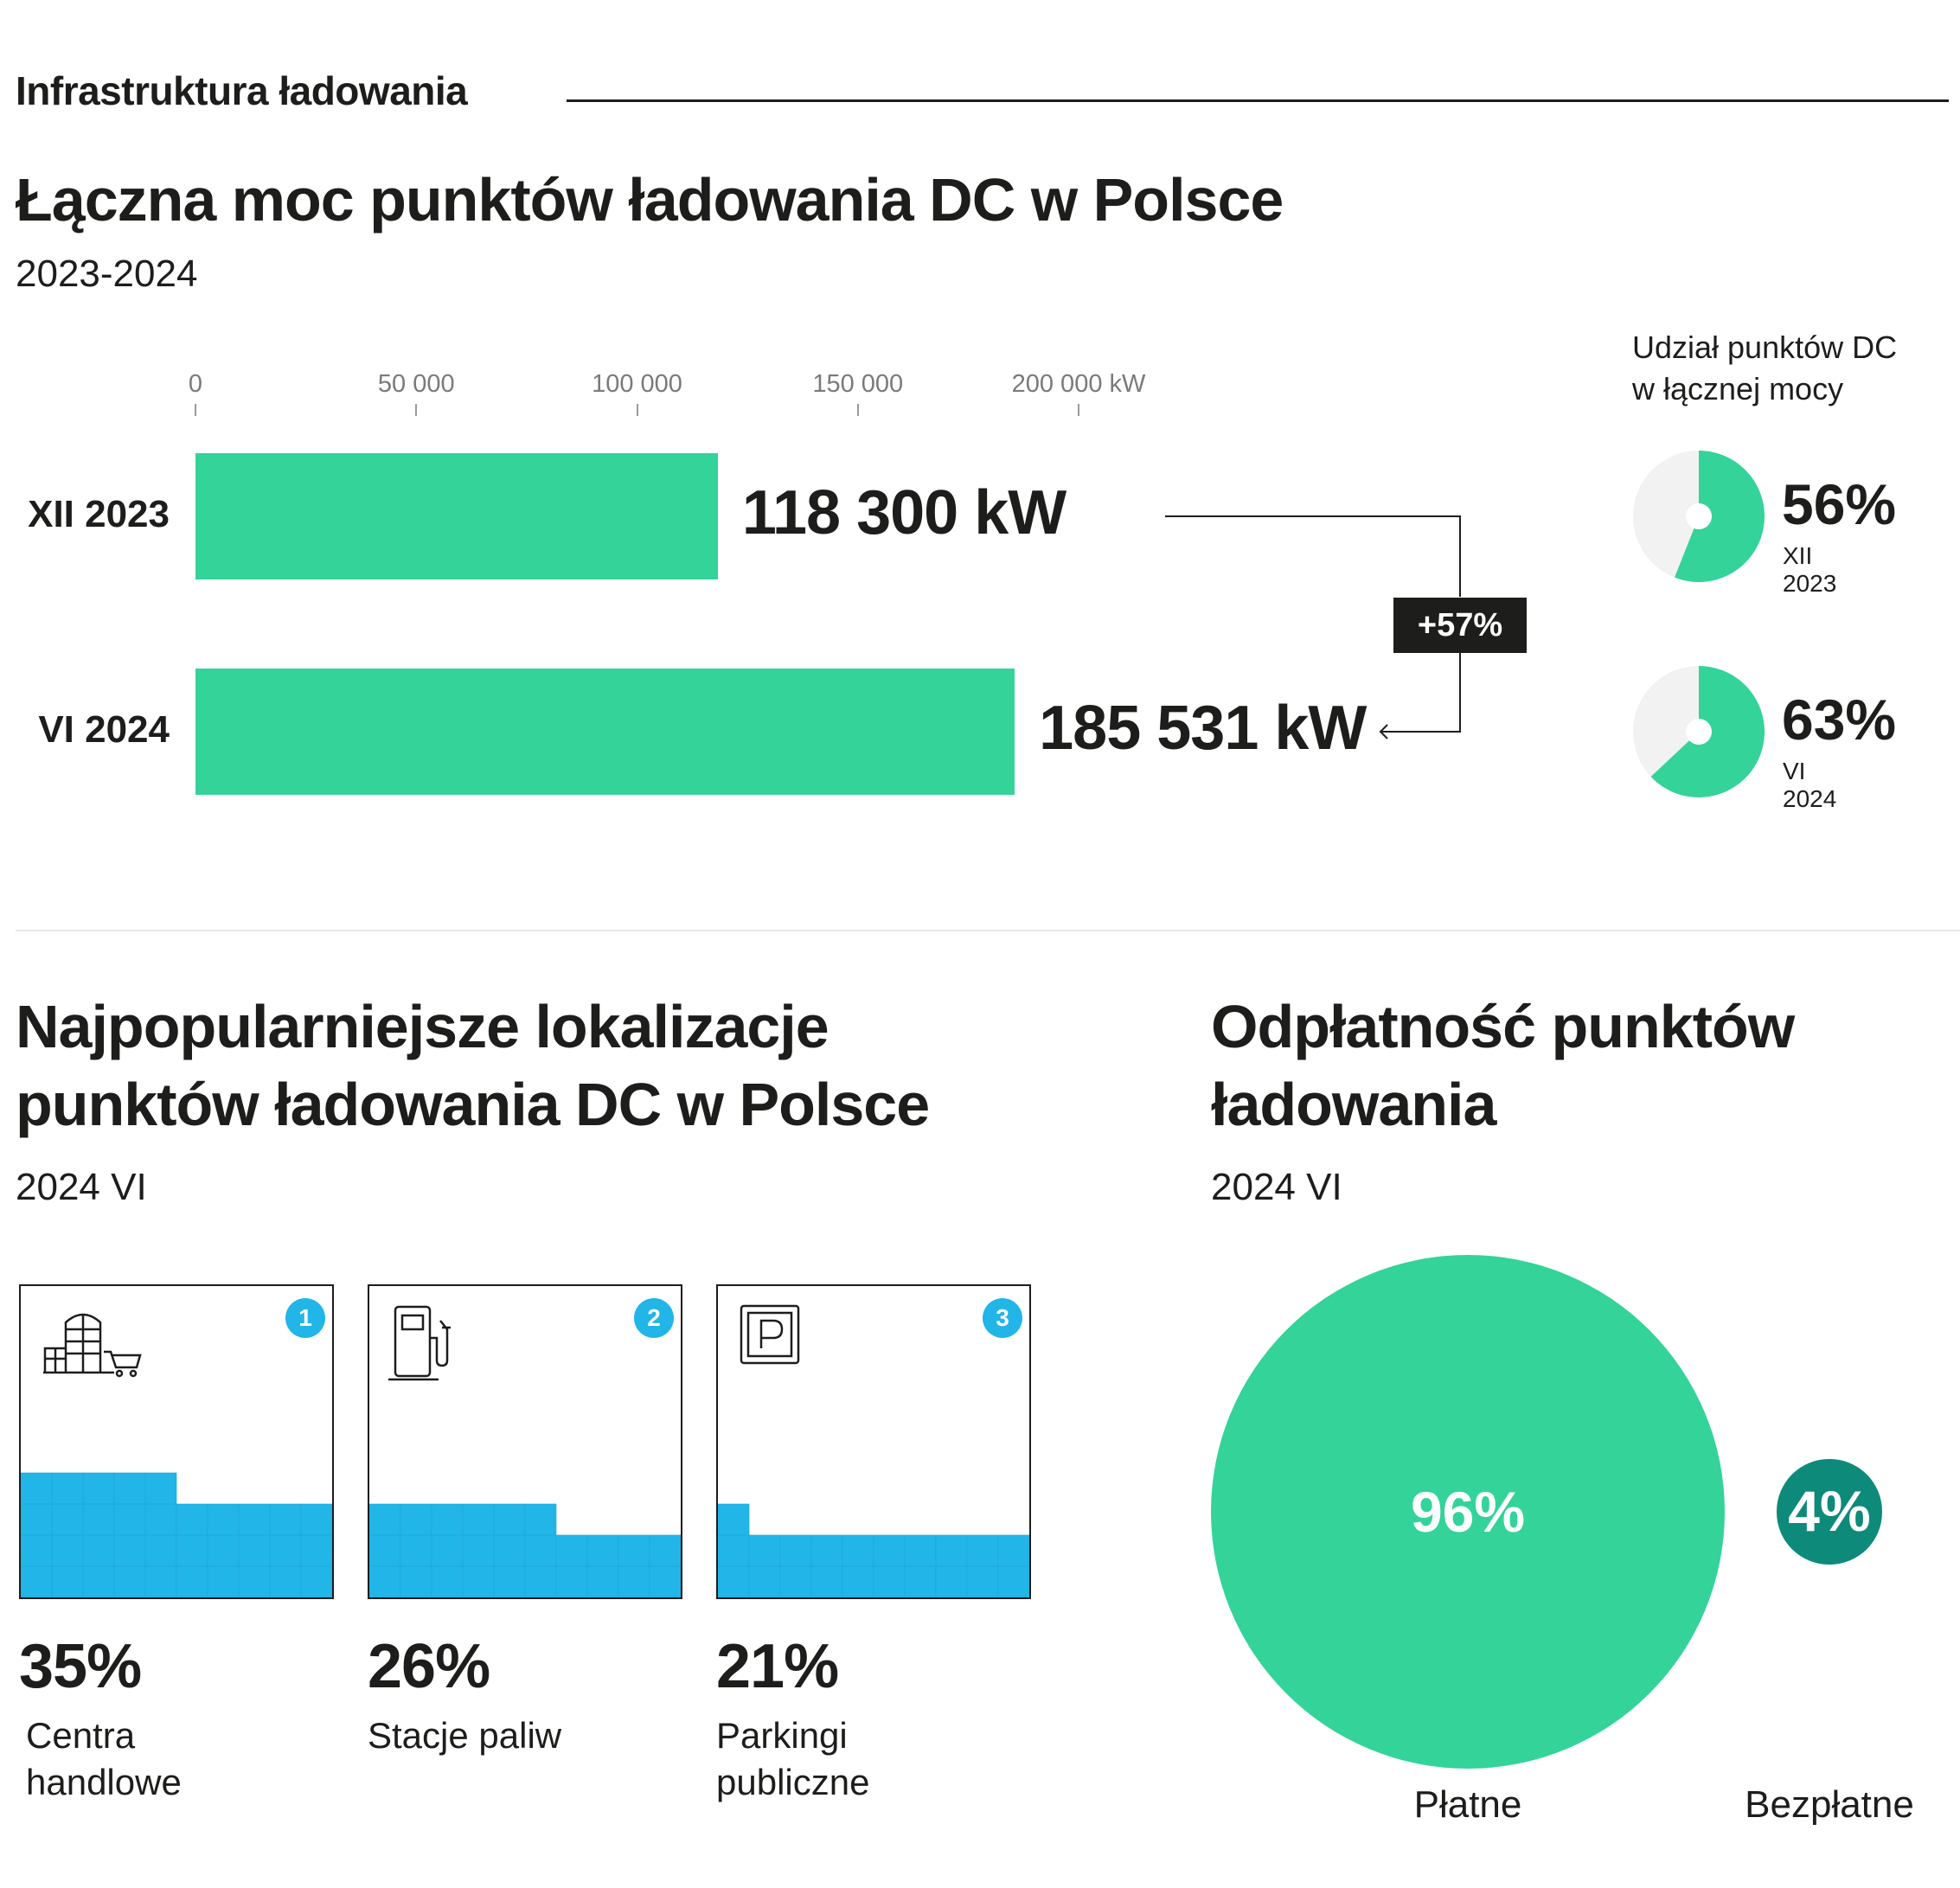 This screenshot has width=1960, height=1888. What do you see at coordinates (1002, 1318) in the screenshot?
I see `rank-badge: 3` at bounding box center [1002, 1318].